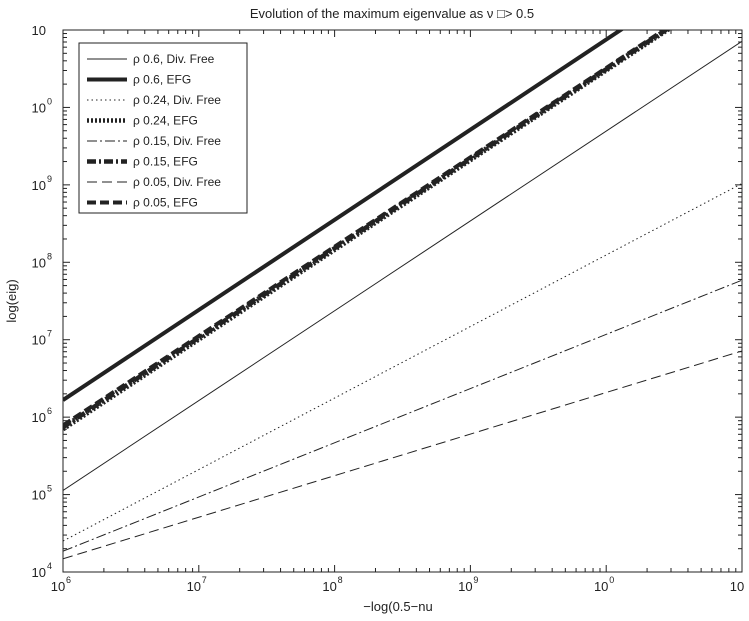  What do you see at coordinates (174, 59) in the screenshot?
I see `legend-label: ρ 0.6, Div. Free` at bounding box center [174, 59].